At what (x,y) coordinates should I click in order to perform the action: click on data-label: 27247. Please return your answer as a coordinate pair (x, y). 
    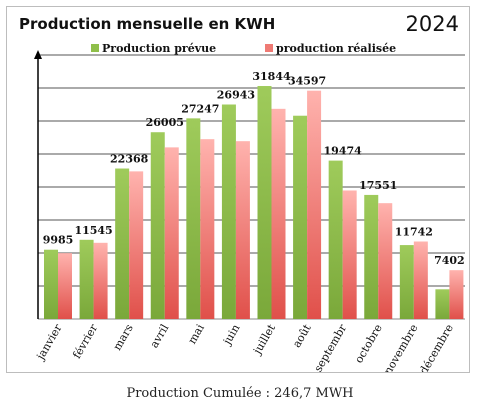
    Looking at the image, I should click on (200, 108).